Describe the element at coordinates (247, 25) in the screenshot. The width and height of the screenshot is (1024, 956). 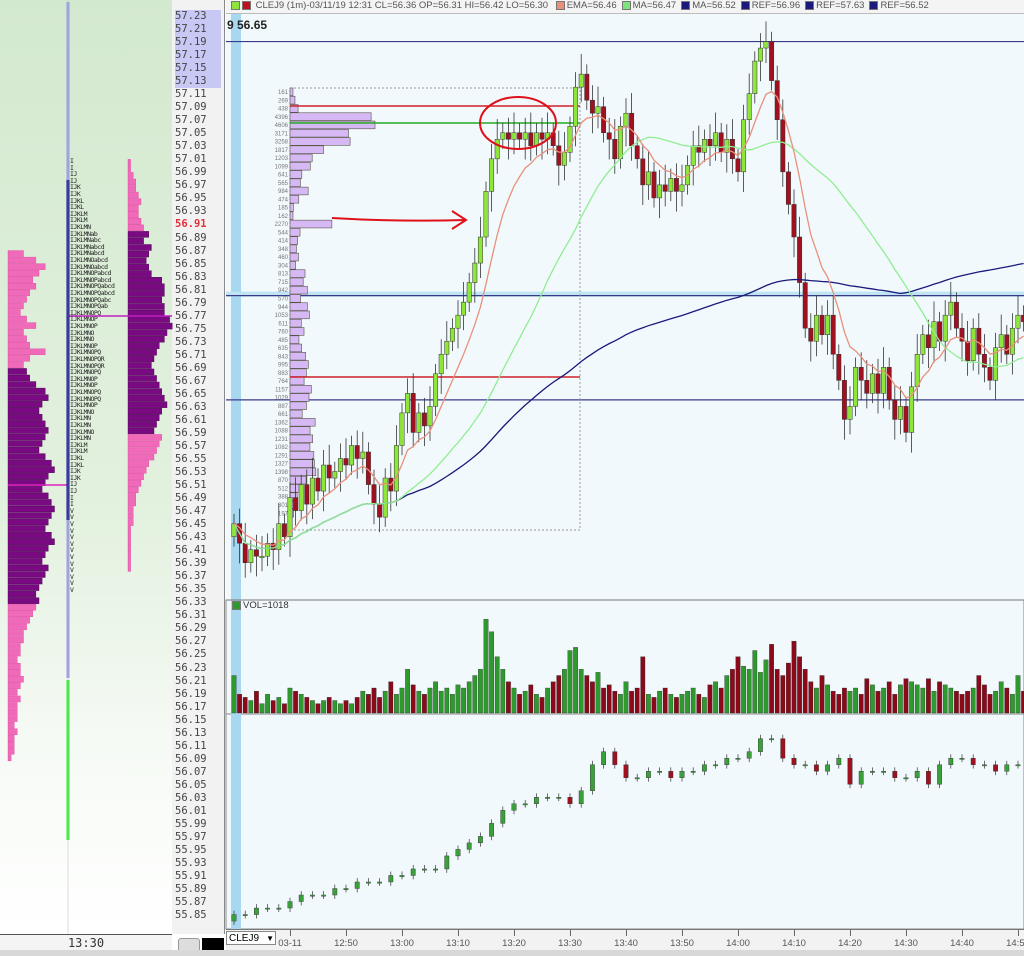
I see `reference-price-label: 9 56.65` at that location.